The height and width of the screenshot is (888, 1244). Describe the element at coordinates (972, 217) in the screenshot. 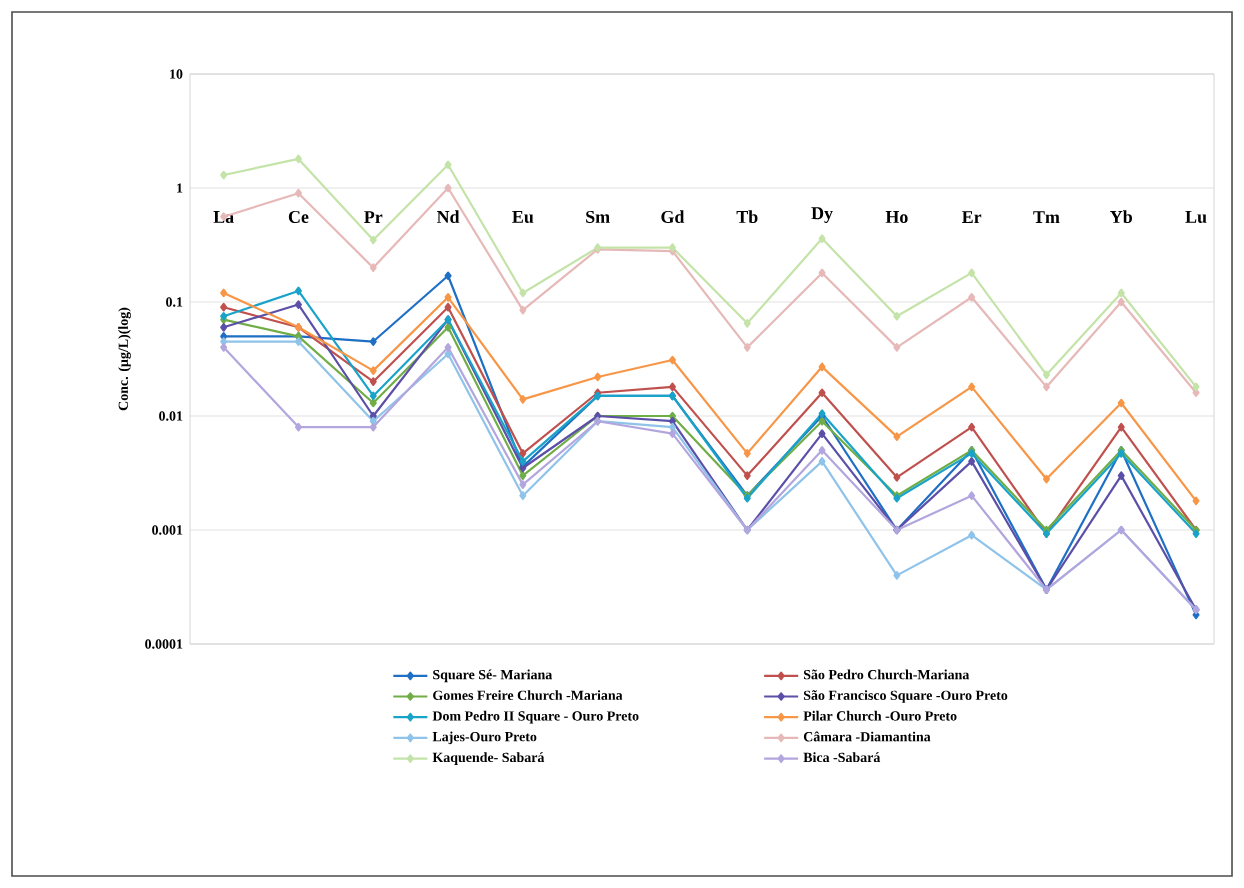

I see `x-tick-label: Er` at that location.